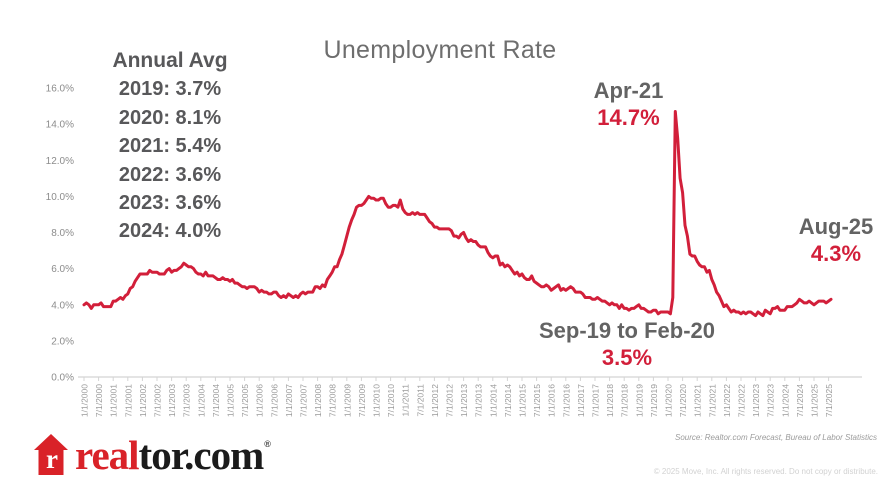  I want to click on x-axis-tick-label: 1/1/2006, so click(260, 400).